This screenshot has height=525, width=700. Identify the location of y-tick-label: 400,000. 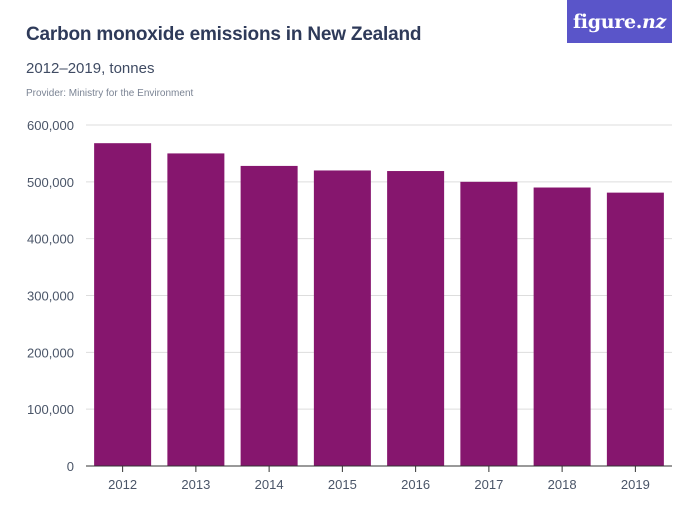
(50, 239).